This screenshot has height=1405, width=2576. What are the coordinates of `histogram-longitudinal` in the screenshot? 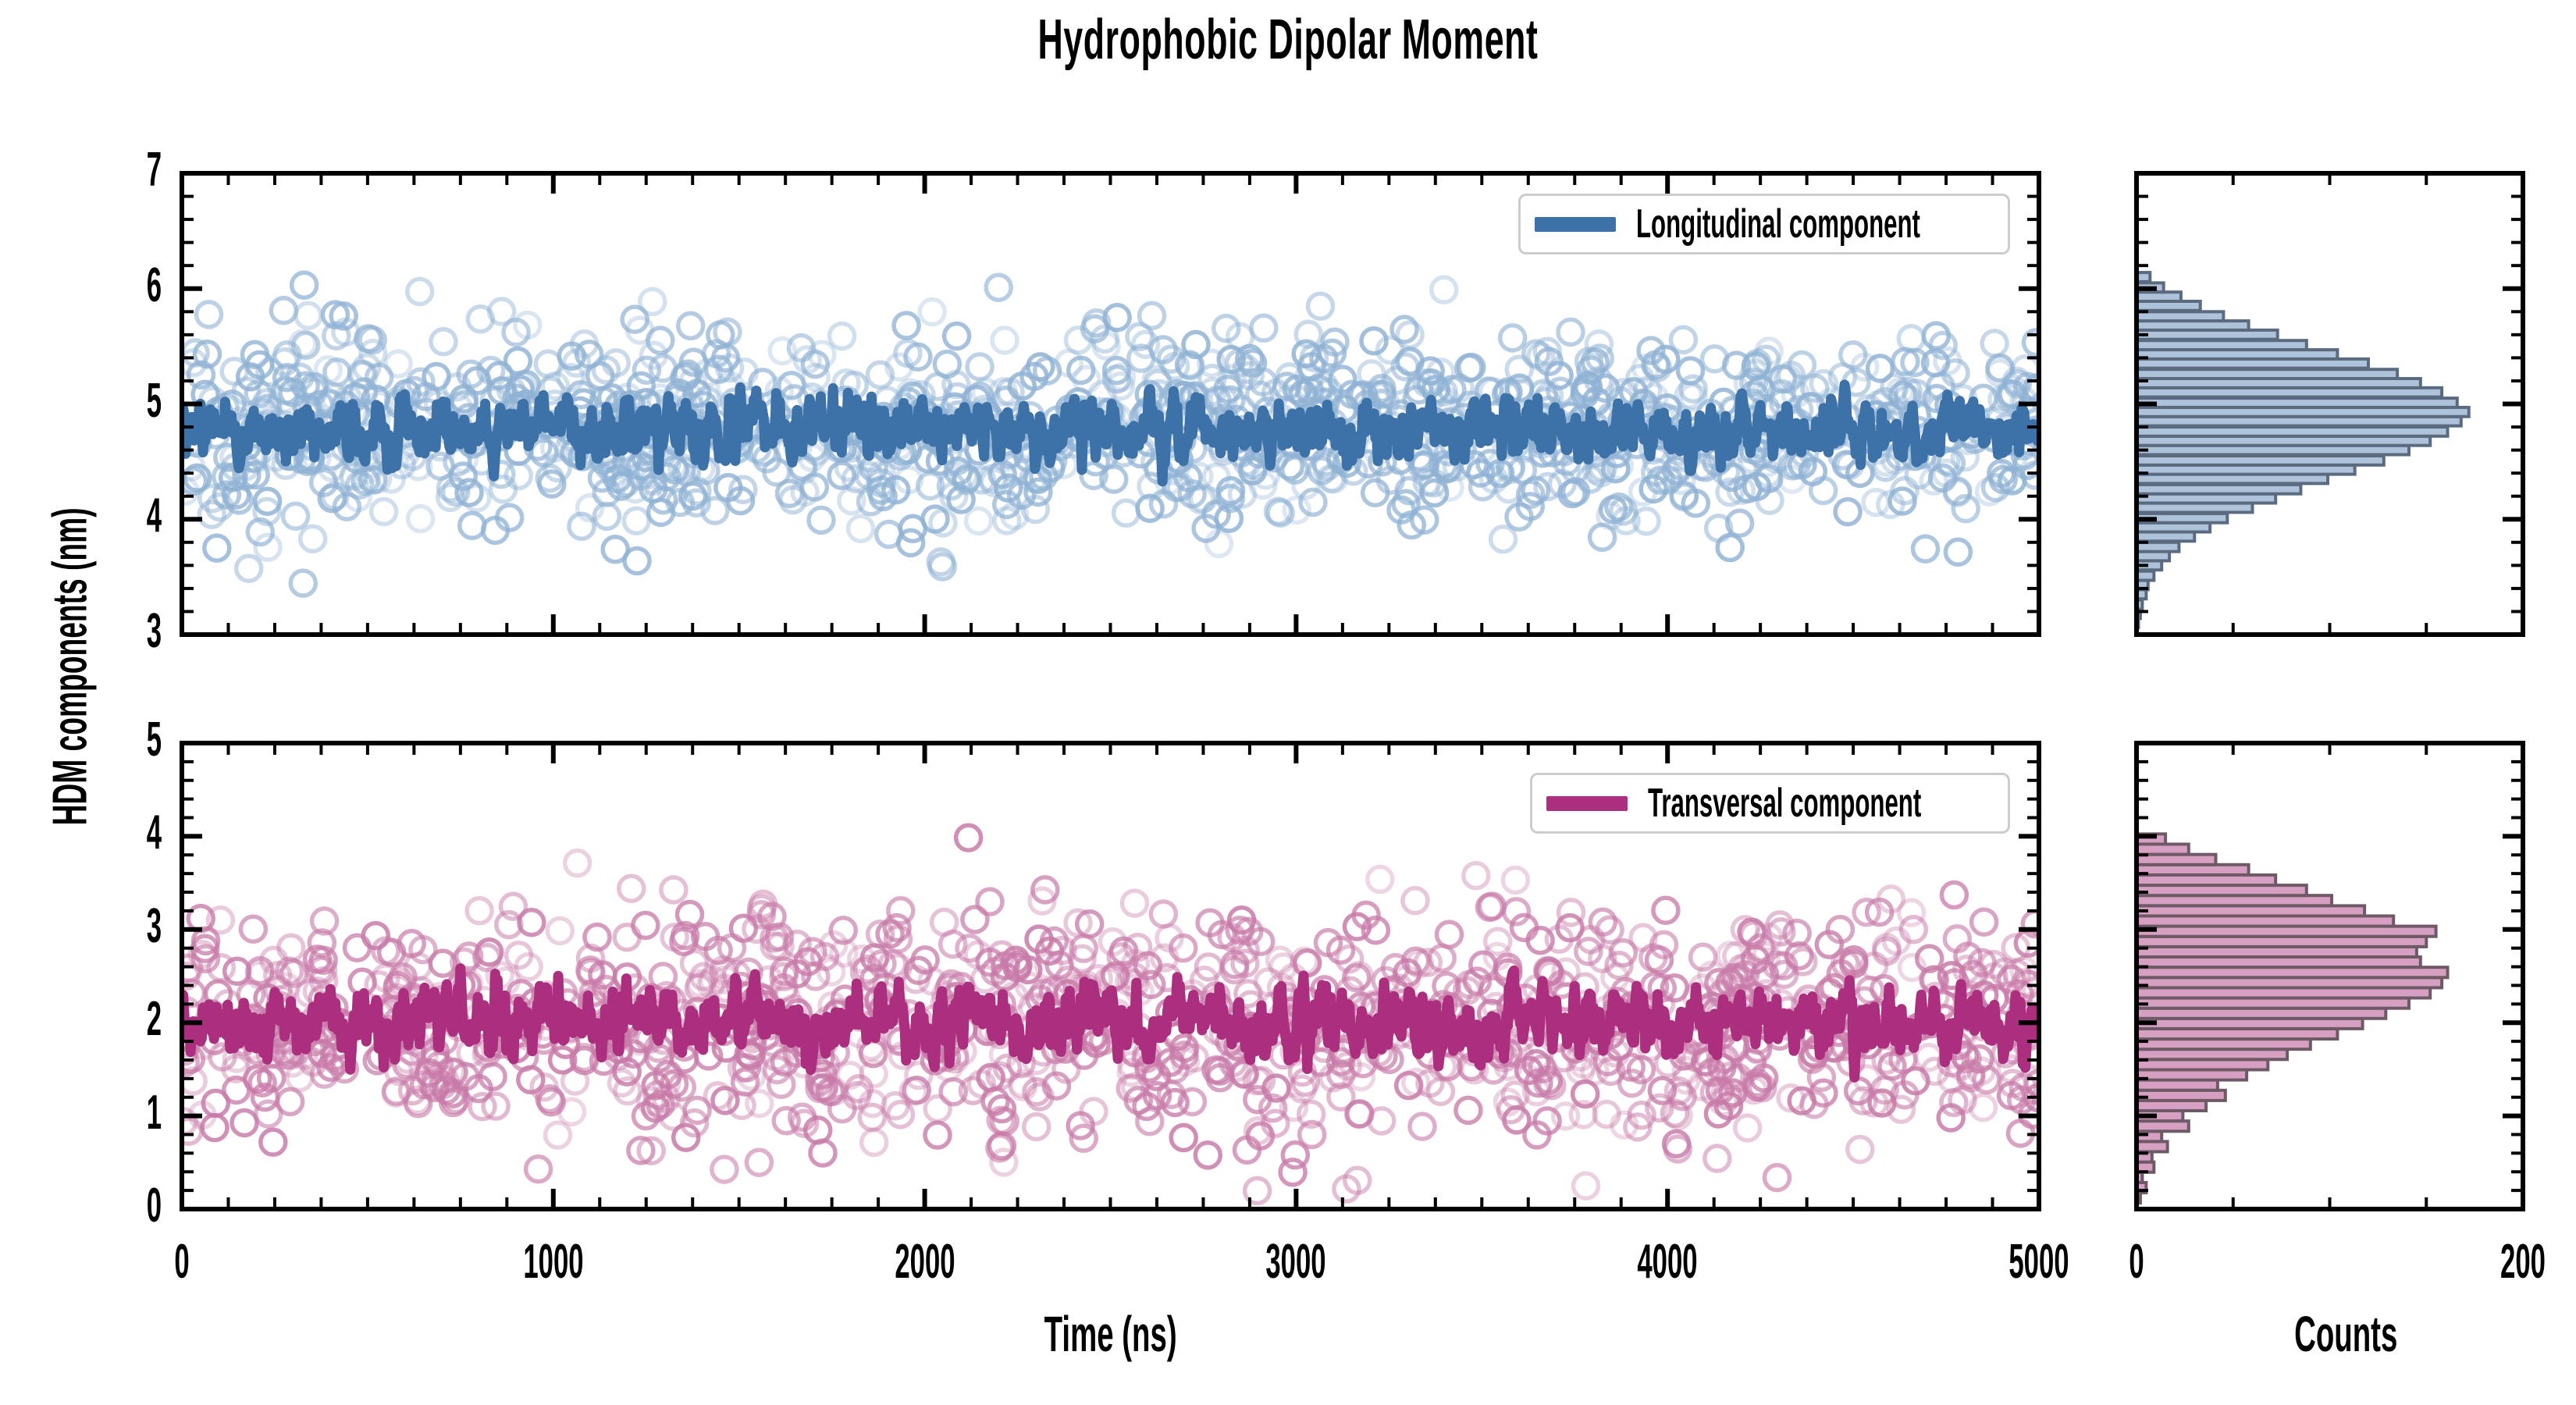 It's located at (2304, 450).